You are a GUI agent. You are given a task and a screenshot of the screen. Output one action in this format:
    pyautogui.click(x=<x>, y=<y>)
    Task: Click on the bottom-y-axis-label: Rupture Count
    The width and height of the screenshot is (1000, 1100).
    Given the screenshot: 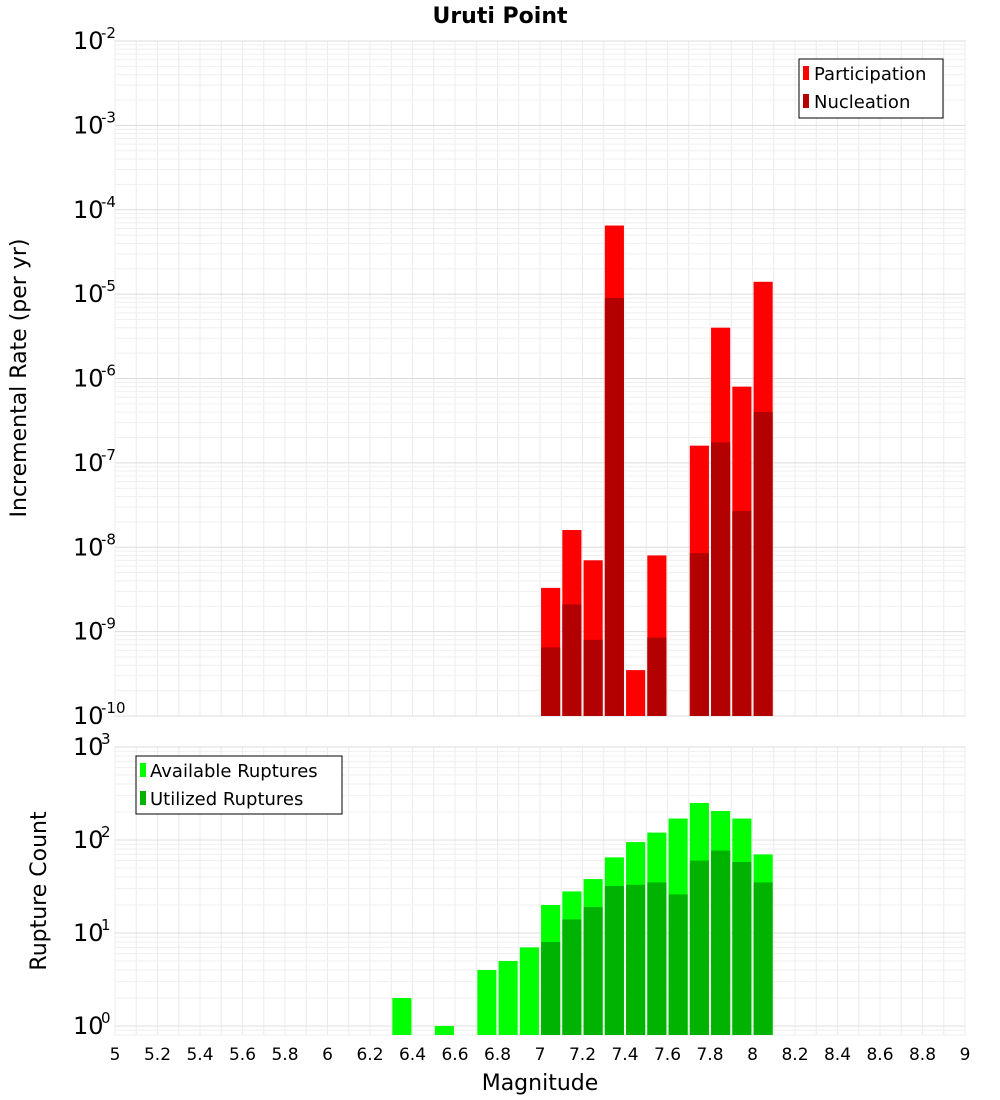 What is the action you would take?
    pyautogui.click(x=39, y=891)
    